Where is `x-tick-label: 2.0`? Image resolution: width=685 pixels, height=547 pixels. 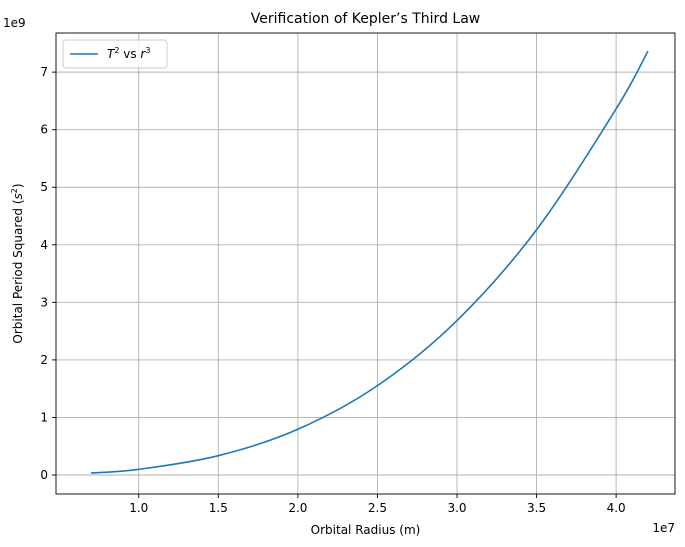 x-tick-label: 2.0 is located at coordinates (297, 508).